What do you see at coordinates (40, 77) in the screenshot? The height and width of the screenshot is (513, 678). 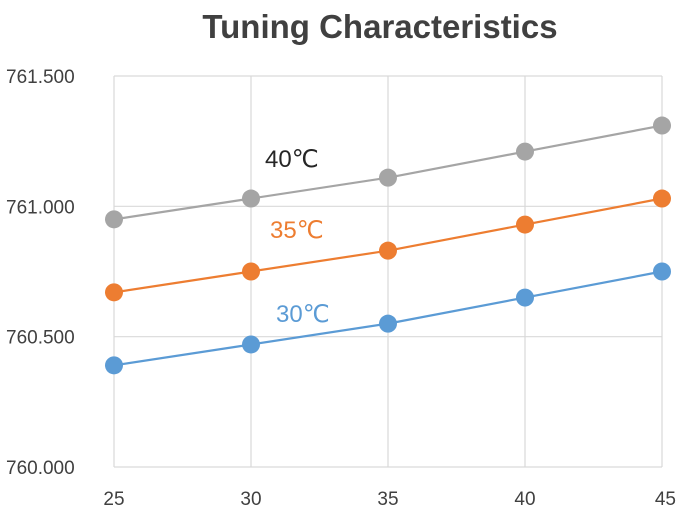 I see `y-tick-label: 761.500` at bounding box center [40, 77].